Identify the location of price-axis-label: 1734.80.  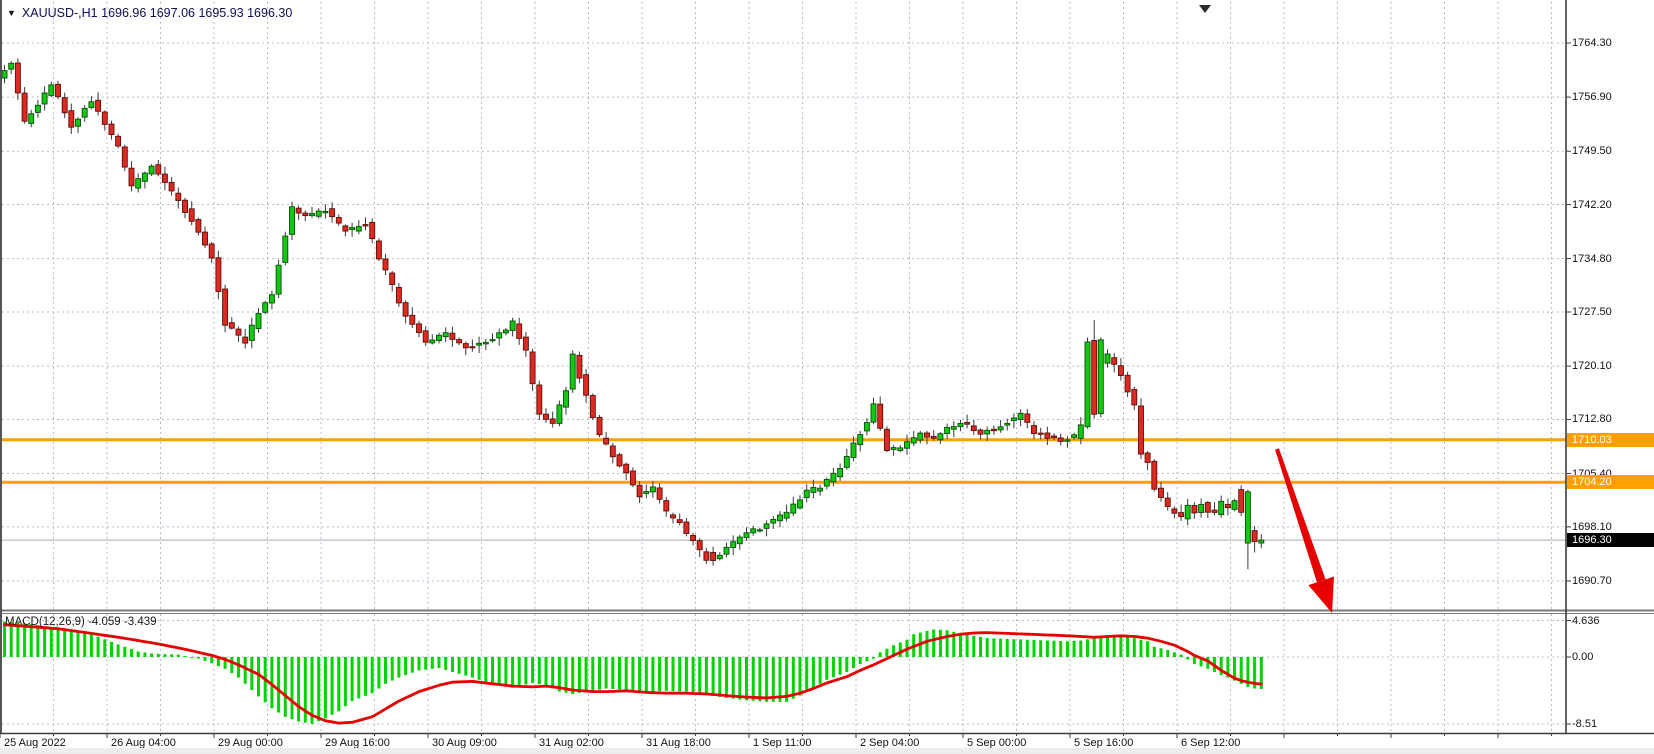
(1592, 259).